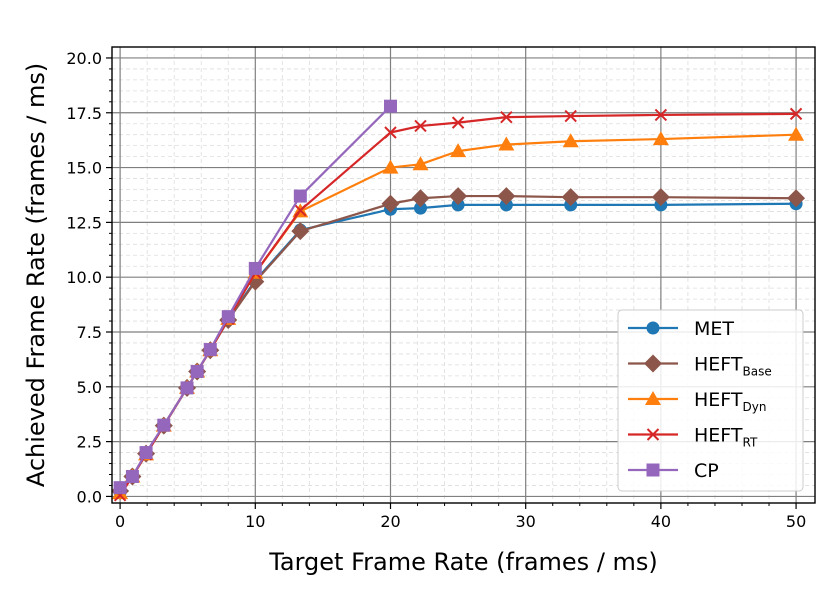 The height and width of the screenshot is (591, 830). I want to click on legend-marker-met, so click(653, 328).